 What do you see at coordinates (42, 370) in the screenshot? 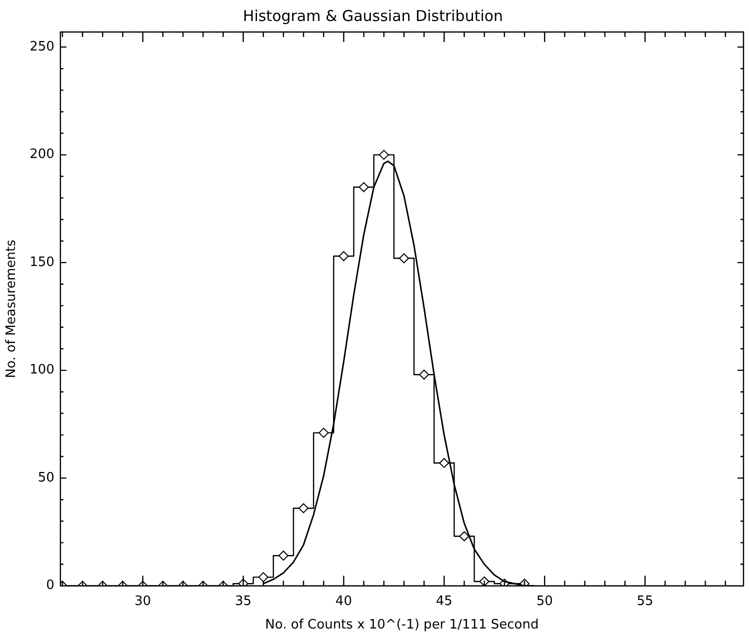
I see `y-tick-label: 100` at bounding box center [42, 370].